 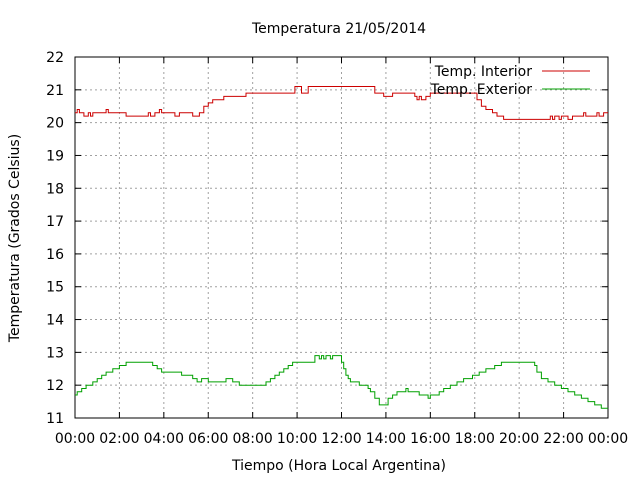 What do you see at coordinates (55, 58) in the screenshot?
I see `y-tick-label: 22` at bounding box center [55, 58].